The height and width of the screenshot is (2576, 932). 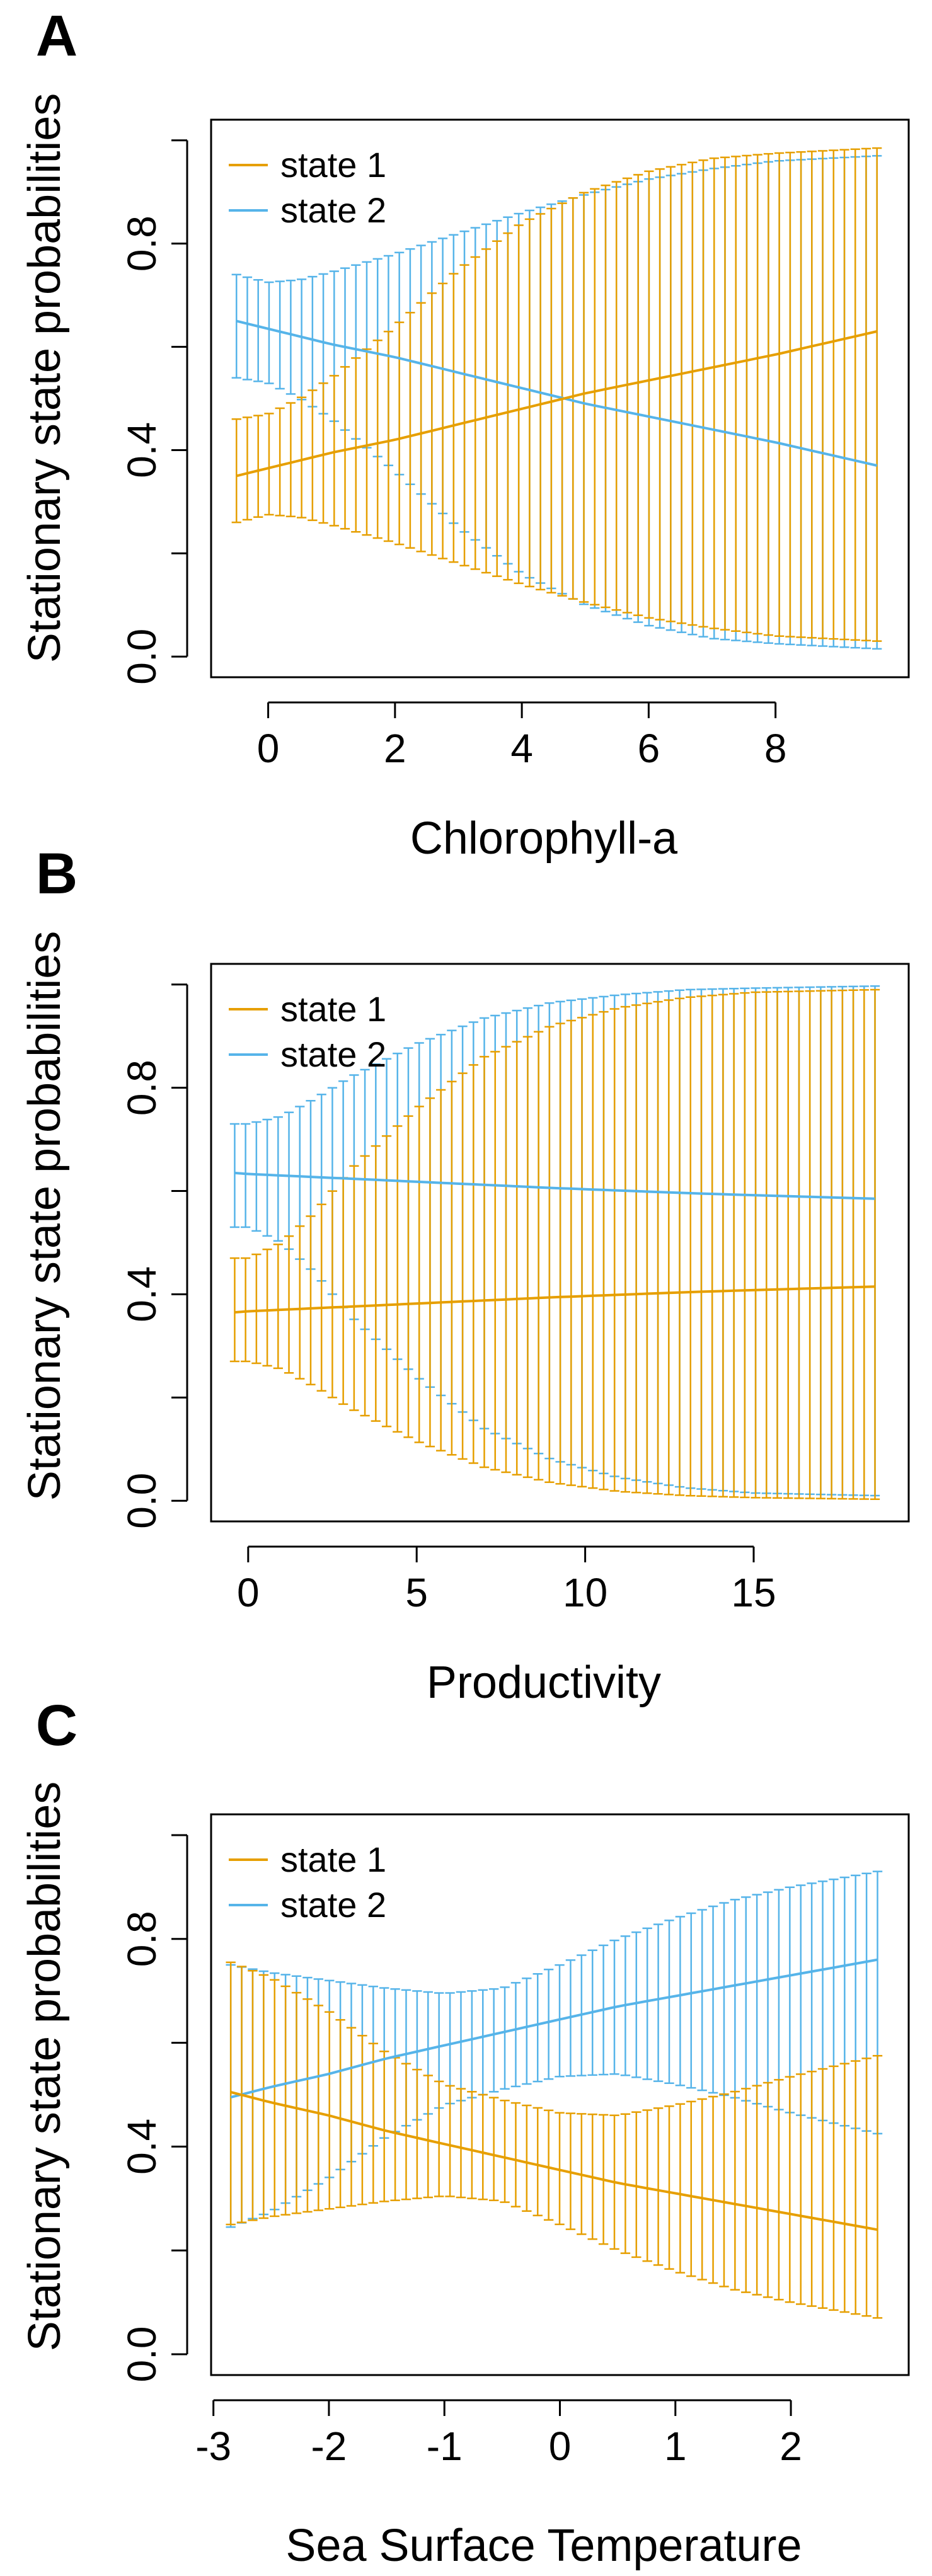 I want to click on panel-b-letter: B, so click(x=57, y=874).